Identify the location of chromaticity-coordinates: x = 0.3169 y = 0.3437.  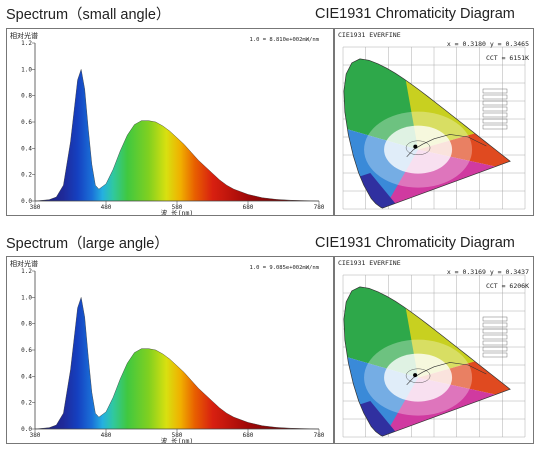
(488, 272).